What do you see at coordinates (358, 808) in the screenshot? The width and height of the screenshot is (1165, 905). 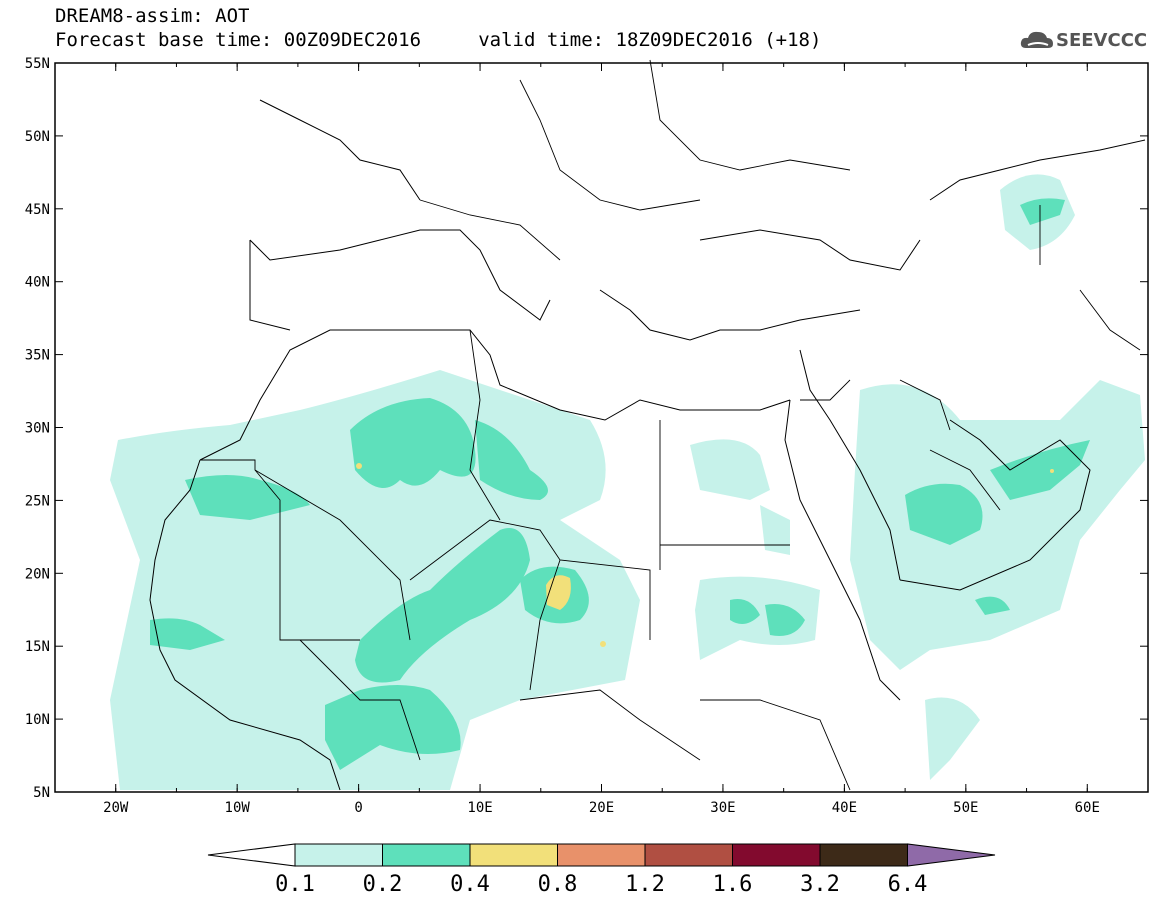 I see `lon-label: 0` at bounding box center [358, 808].